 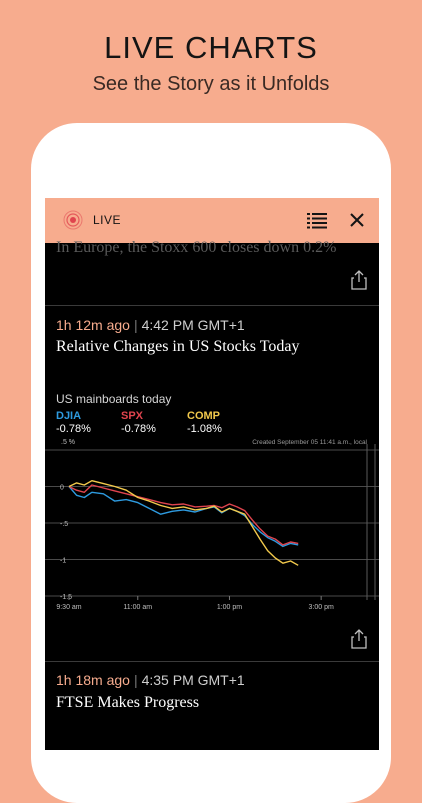 I want to click on y-unit-label: .5 %, so click(x=68, y=442).